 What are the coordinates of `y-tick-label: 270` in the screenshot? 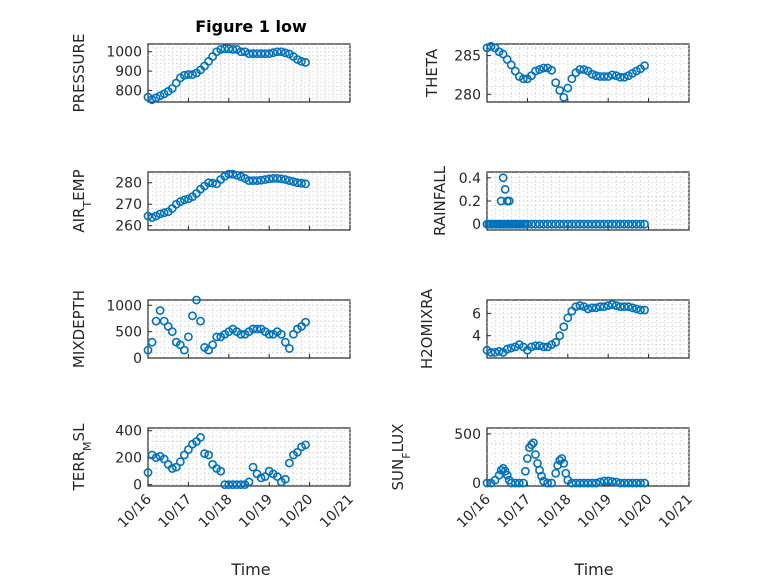 It's located at (128, 205).